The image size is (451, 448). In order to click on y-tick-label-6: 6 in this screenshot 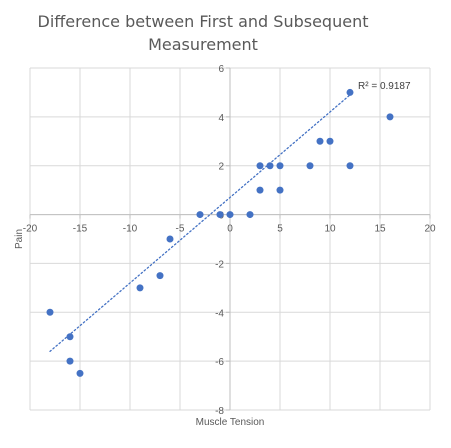, I will do `click(221, 69)`.